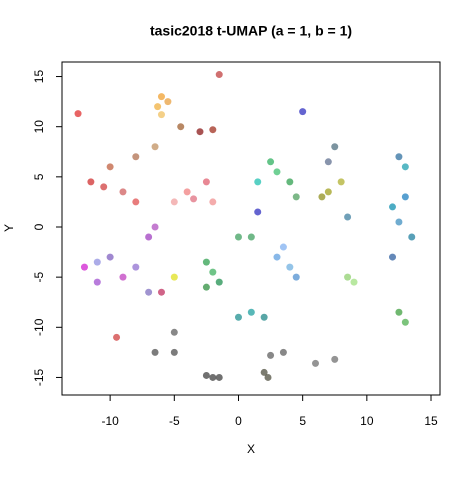 The height and width of the screenshot is (479, 474). What do you see at coordinates (39, 77) in the screenshot?
I see `y-tick-label: 15` at bounding box center [39, 77].